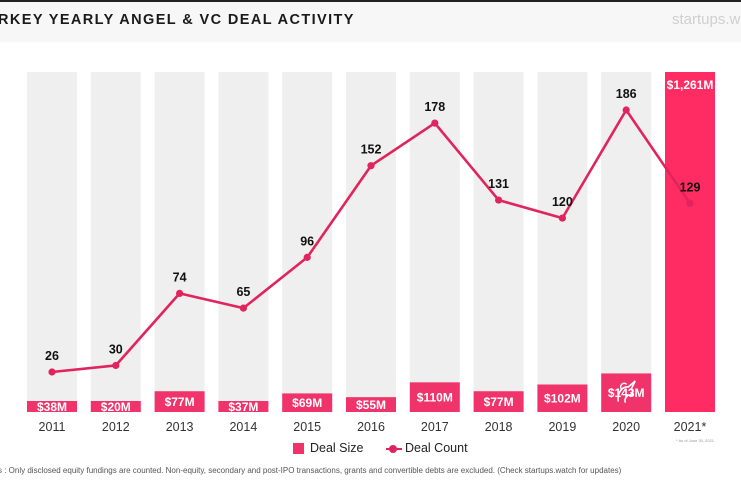 This screenshot has height=486, width=741. I want to click on legend-deal-count-marker, so click(393, 449).